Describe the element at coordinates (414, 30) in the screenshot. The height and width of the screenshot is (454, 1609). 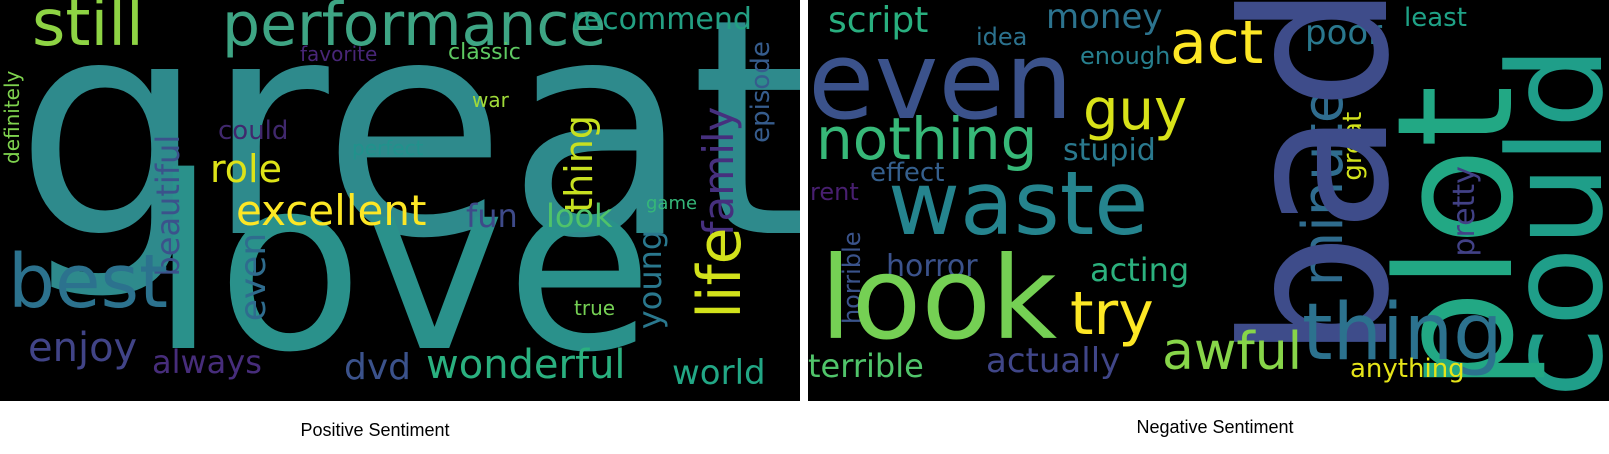
I see `cloud-word-performance: performance` at that location.